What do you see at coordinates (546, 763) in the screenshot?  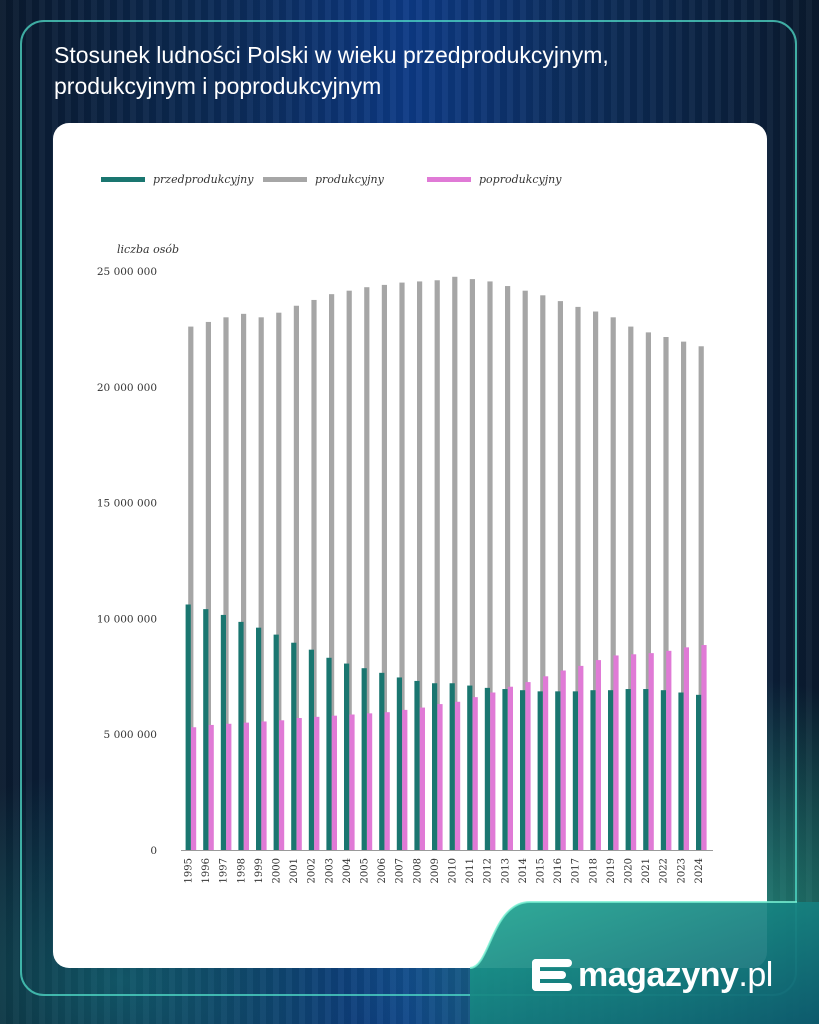 I see `bar-poprodukcyjny-2015` at bounding box center [546, 763].